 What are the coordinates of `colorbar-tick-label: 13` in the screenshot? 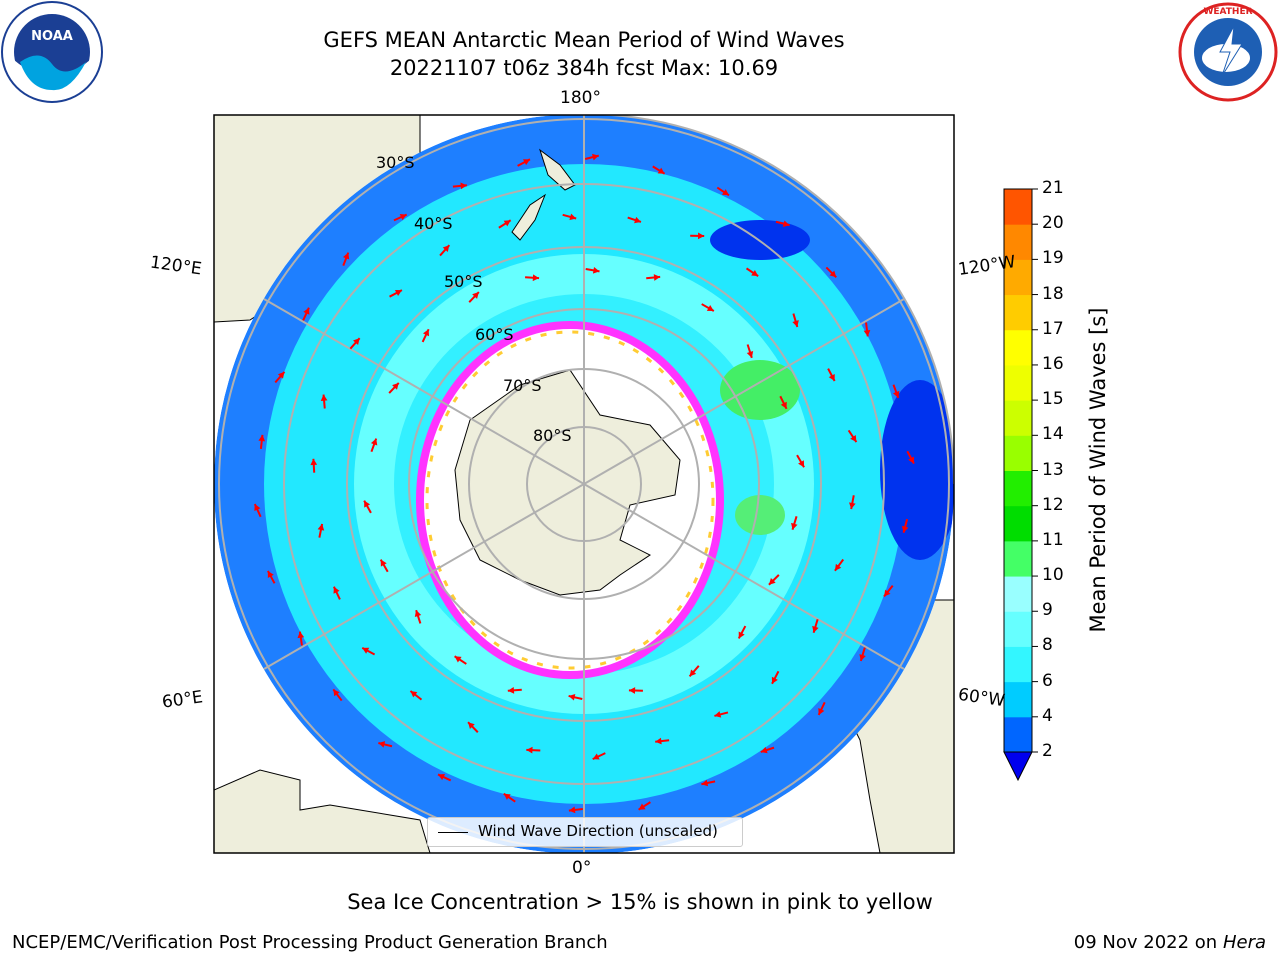 It's located at (1053, 469).